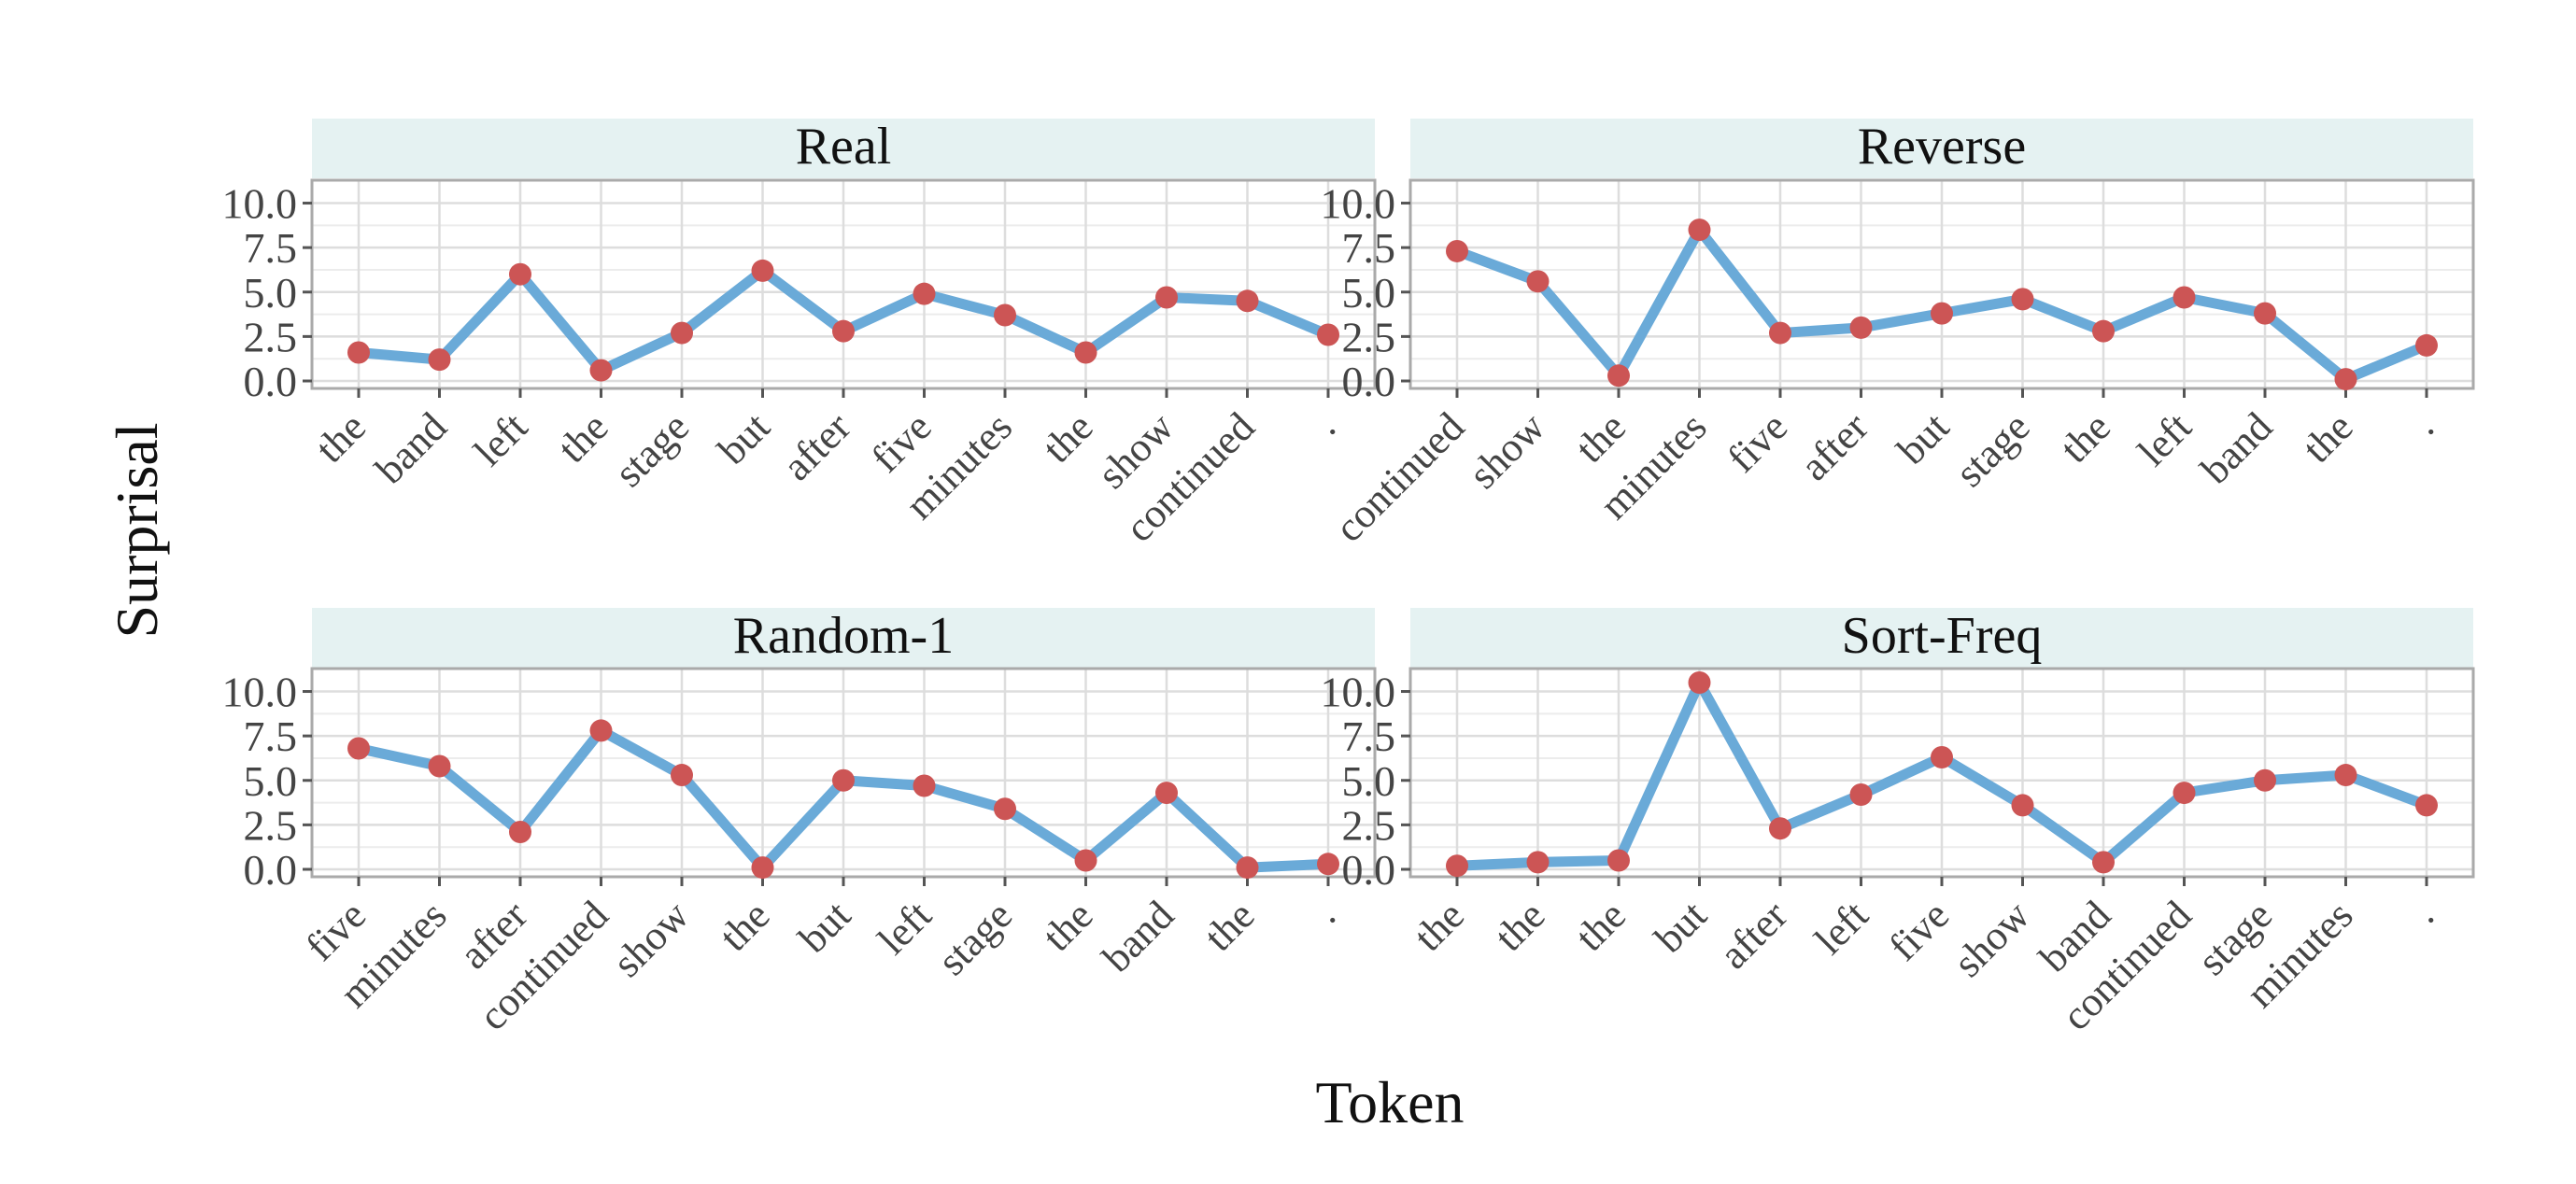 Image resolution: width=2576 pixels, height=1184 pixels. I want to click on x-tick-label: continued, so click(1399, 476).